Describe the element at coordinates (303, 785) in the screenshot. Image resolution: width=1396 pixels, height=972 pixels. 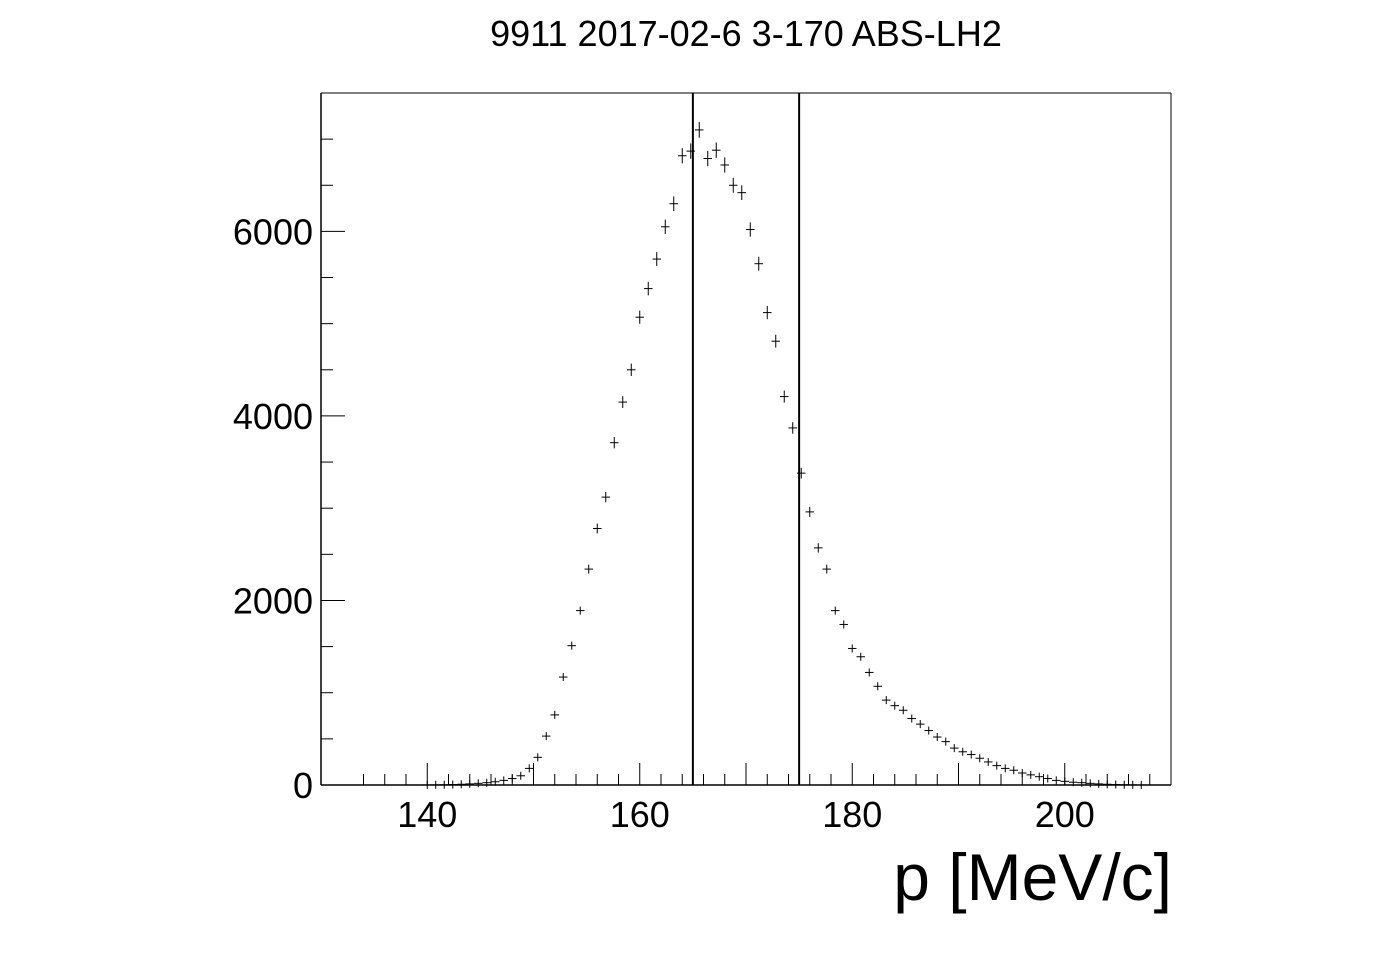
I see `y-tick-label: 0` at that location.